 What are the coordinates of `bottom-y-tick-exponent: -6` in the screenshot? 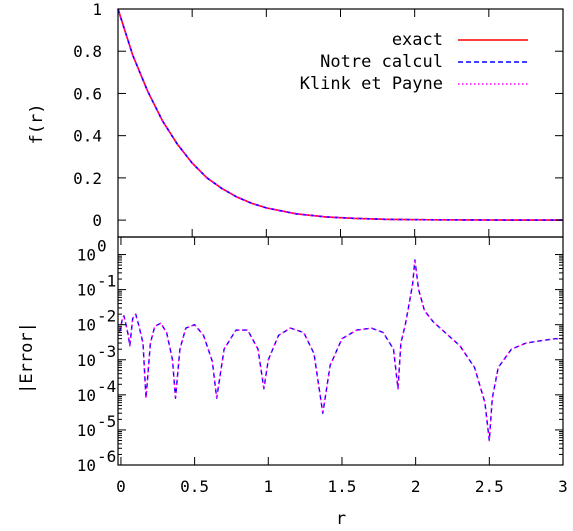 It's located at (106, 456).